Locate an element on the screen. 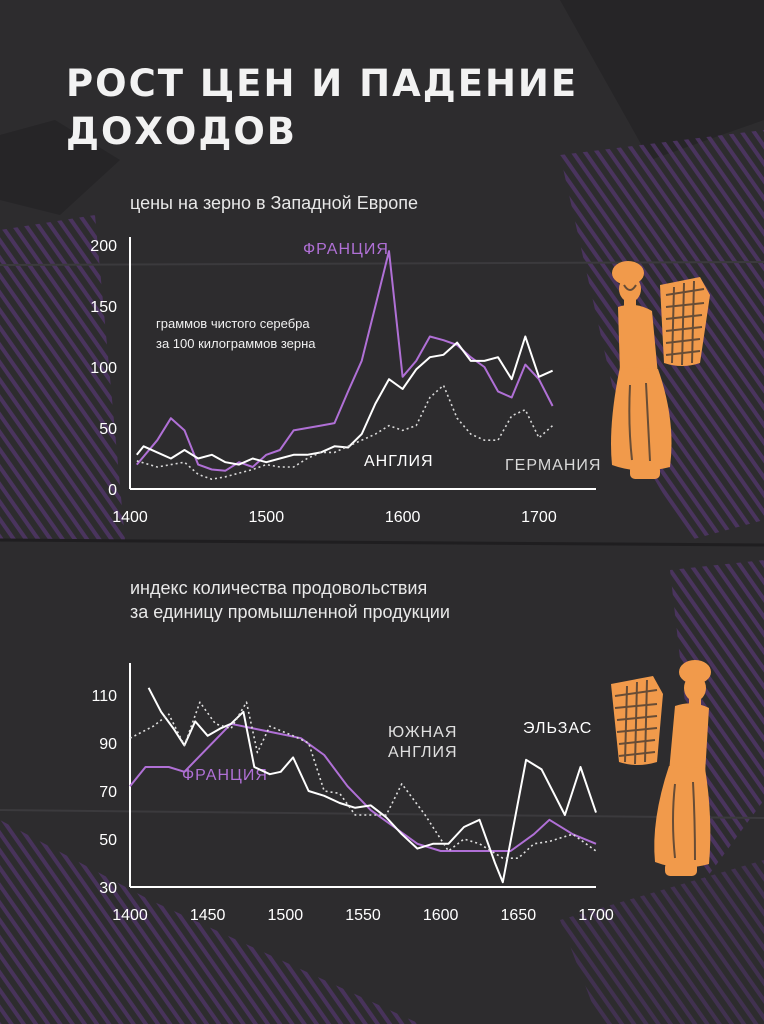 This screenshot has width=764, height=1024. chart1-y-tick-label: 200 is located at coordinates (103, 246).